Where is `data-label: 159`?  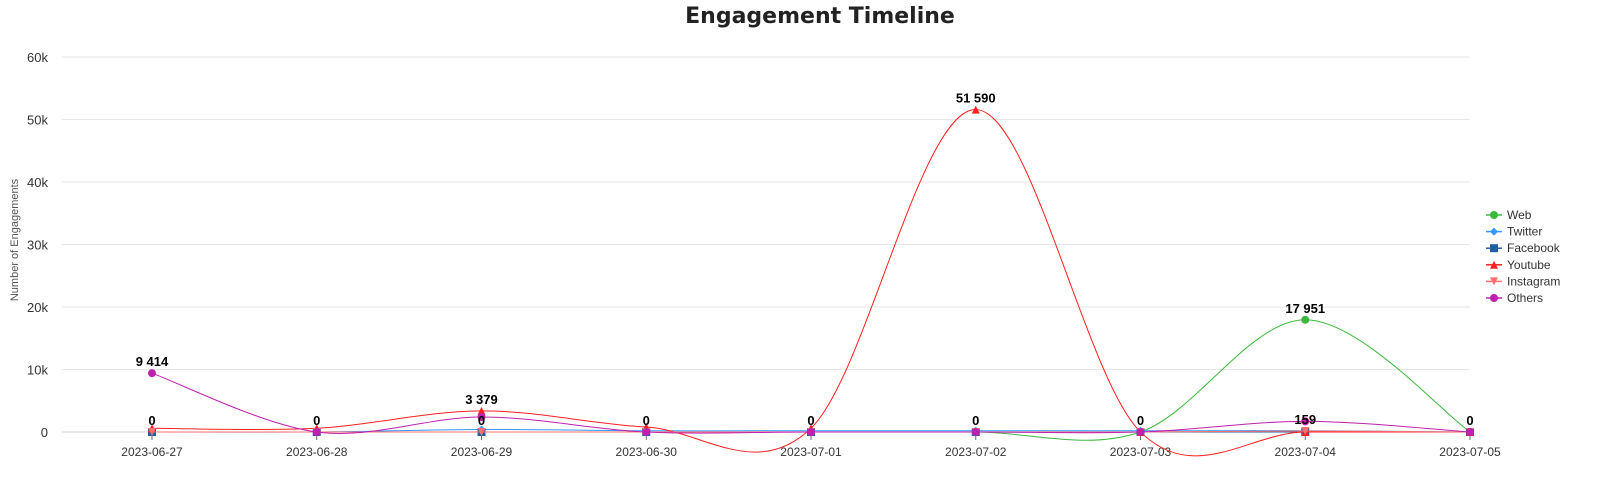 data-label: 159 is located at coordinates (1305, 419).